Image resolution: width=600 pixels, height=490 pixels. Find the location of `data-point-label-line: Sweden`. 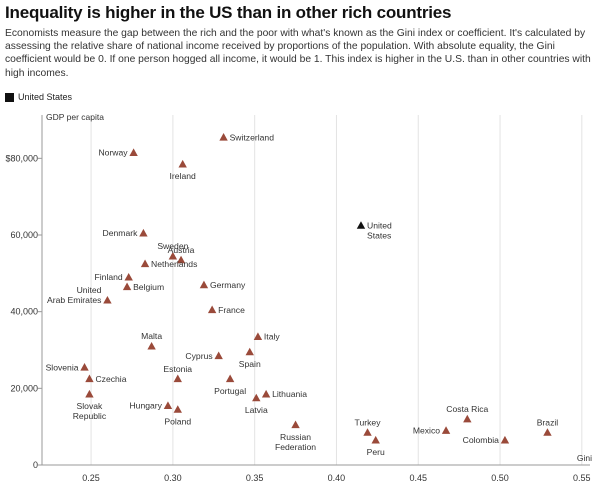

data-point-label-line: Sweden is located at coordinates (172, 246).